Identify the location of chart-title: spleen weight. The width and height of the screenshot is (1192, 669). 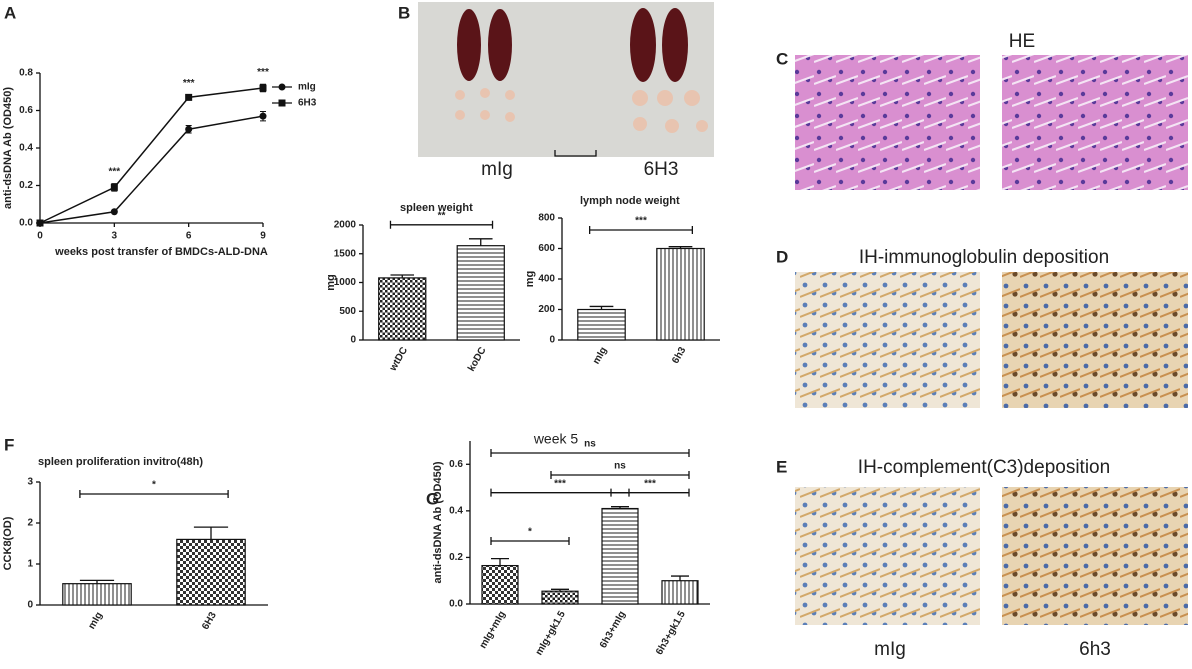
(436, 208).